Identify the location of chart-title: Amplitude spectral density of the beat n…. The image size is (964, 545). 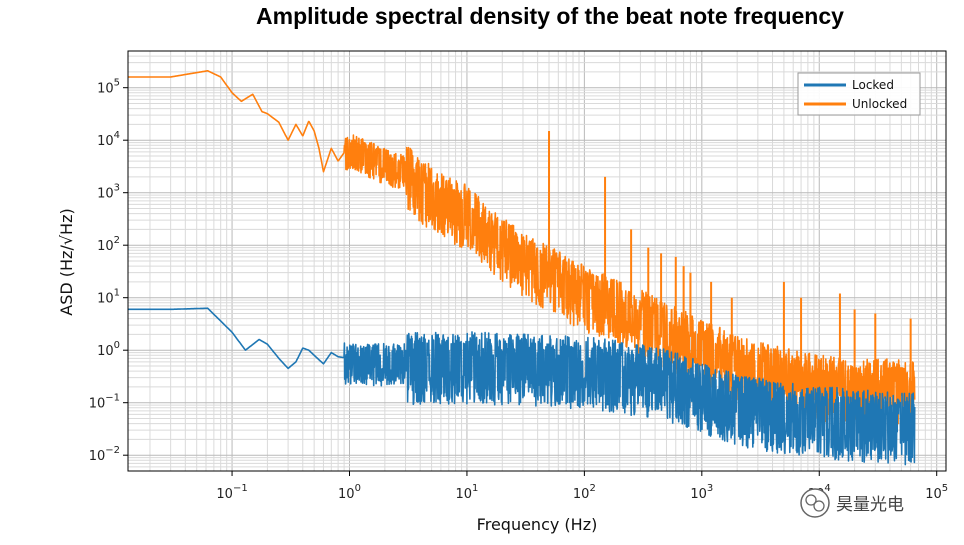
(550, 16).